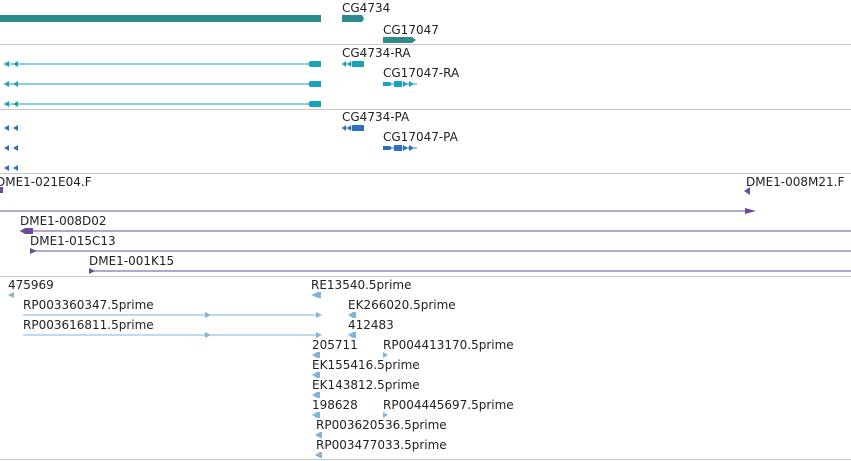 This screenshot has height=461, width=851. Describe the element at coordinates (402, 305) in the screenshot. I see `est-label-ek266020: EK266020.5prime` at that location.